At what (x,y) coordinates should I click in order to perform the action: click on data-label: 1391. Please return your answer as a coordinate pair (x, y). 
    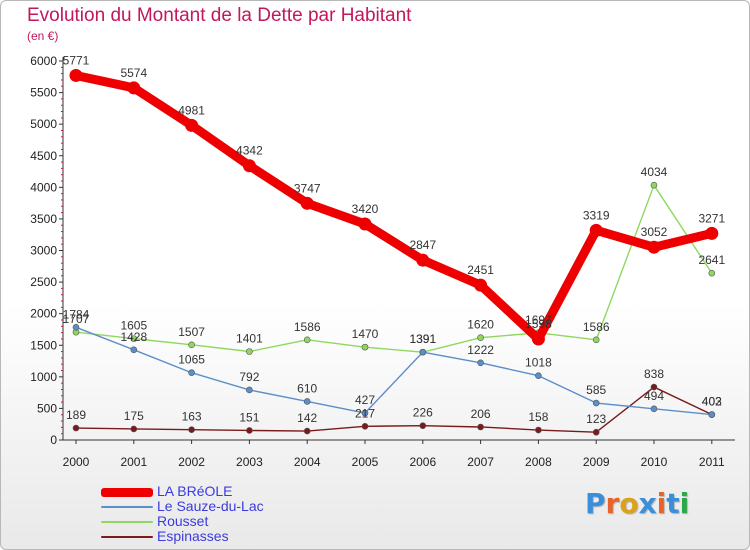
    Looking at the image, I should click on (422, 339).